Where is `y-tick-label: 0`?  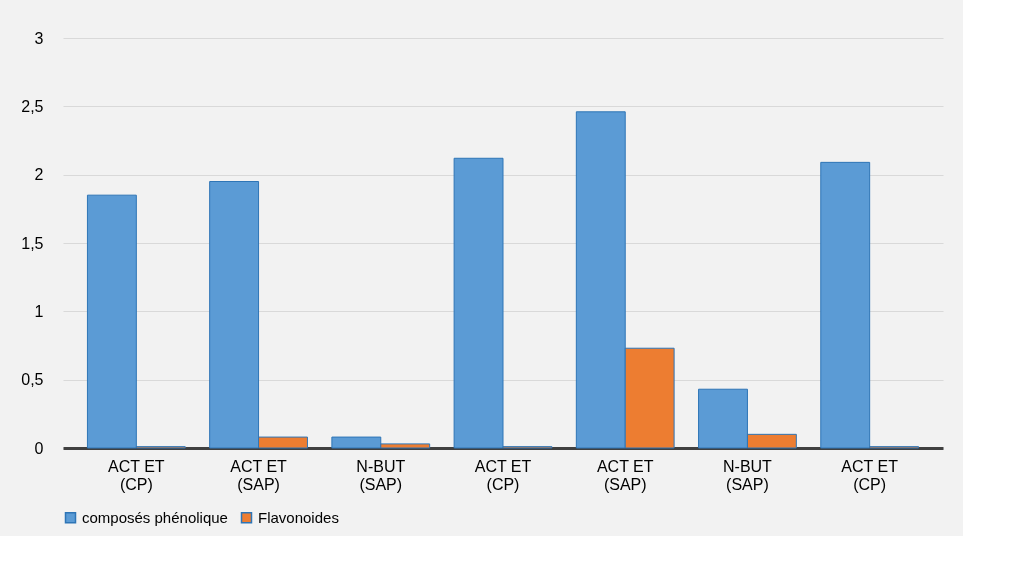
y-tick-label: 0 is located at coordinates (39, 448).